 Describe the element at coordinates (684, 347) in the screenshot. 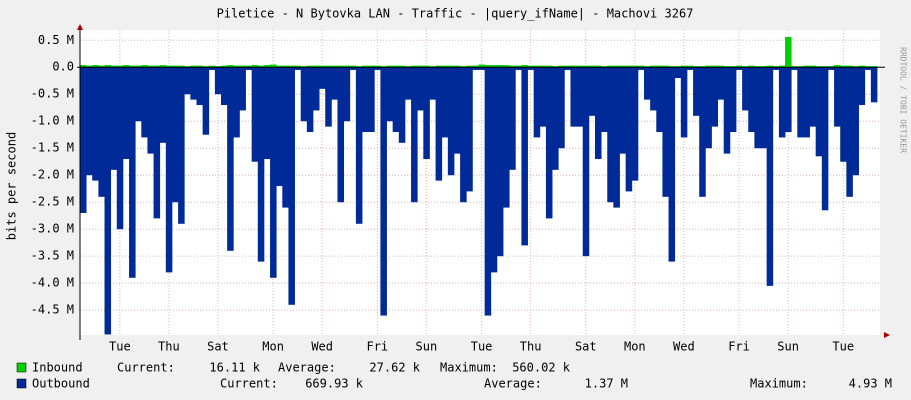

I see `x-tick-label: Wed` at that location.